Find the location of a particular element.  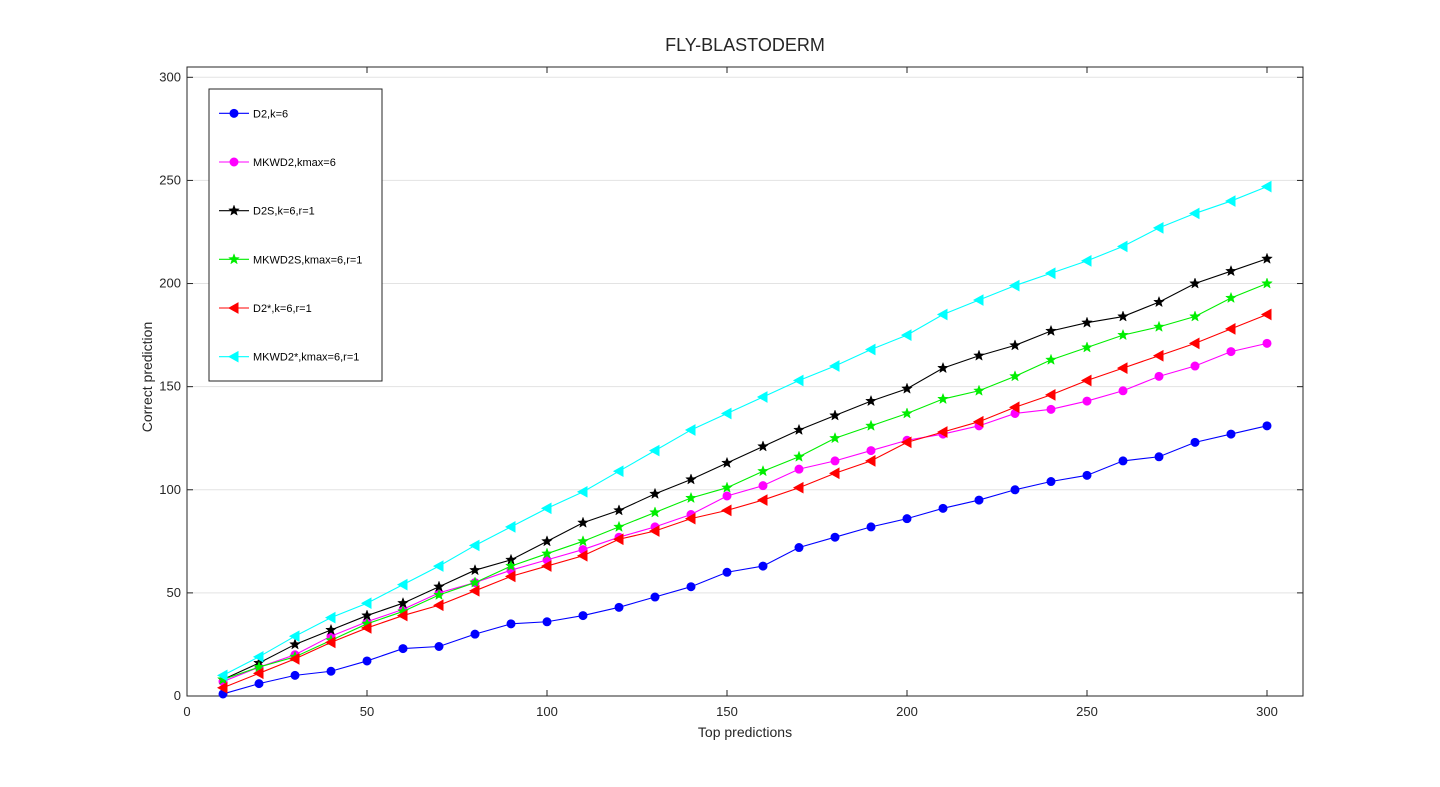

y-tick-label: 150 is located at coordinates (170, 386).